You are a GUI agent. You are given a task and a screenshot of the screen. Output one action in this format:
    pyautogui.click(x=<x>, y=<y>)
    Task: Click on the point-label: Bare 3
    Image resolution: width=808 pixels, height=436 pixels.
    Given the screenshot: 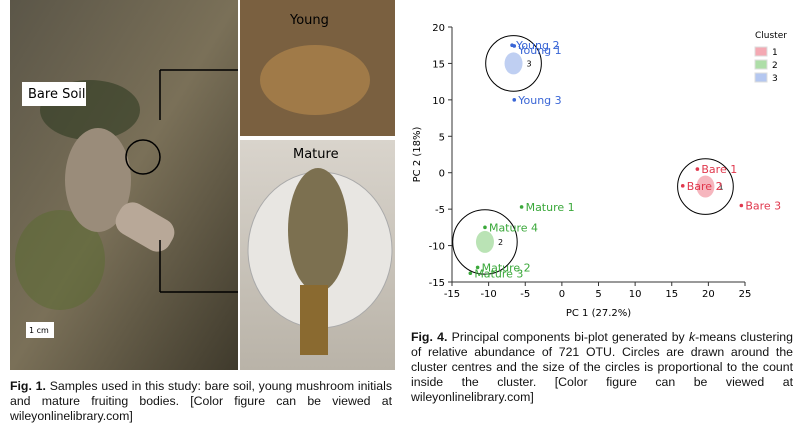 What is the action you would take?
    pyautogui.click(x=763, y=206)
    